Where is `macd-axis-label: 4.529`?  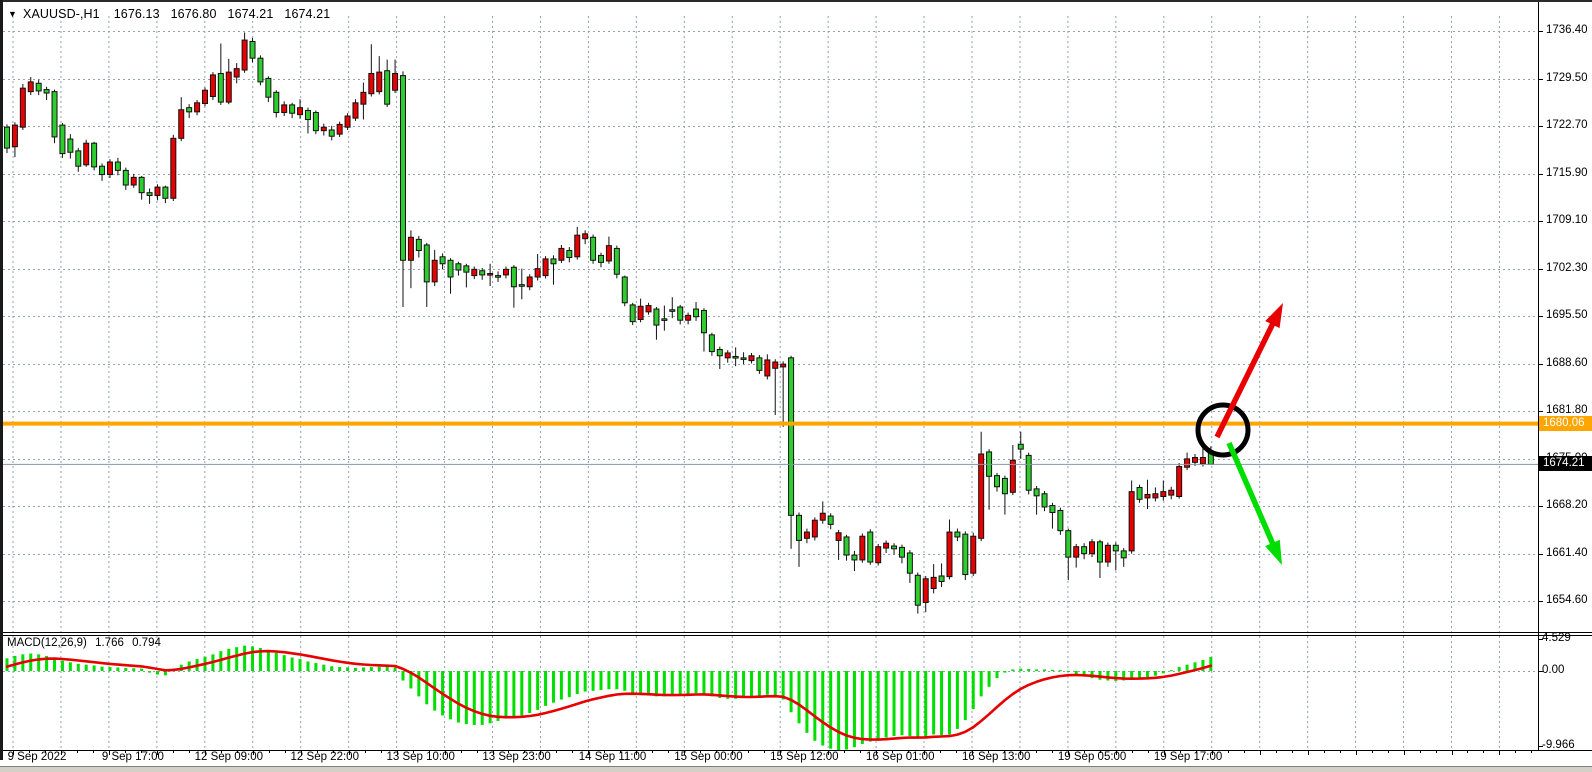 macd-axis-label: 4.529 is located at coordinates (1556, 638).